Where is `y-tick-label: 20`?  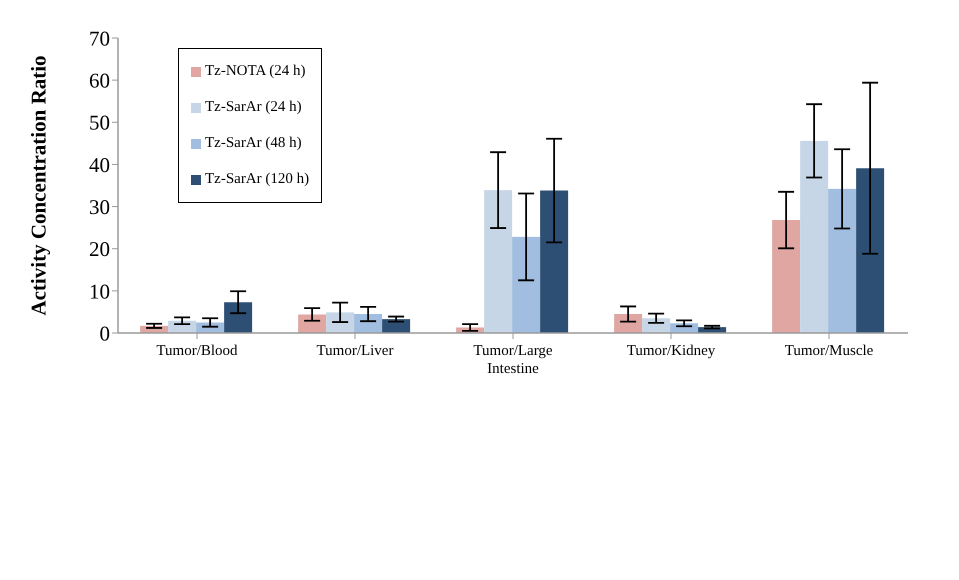
y-tick-label: 20 is located at coordinates (99, 249).